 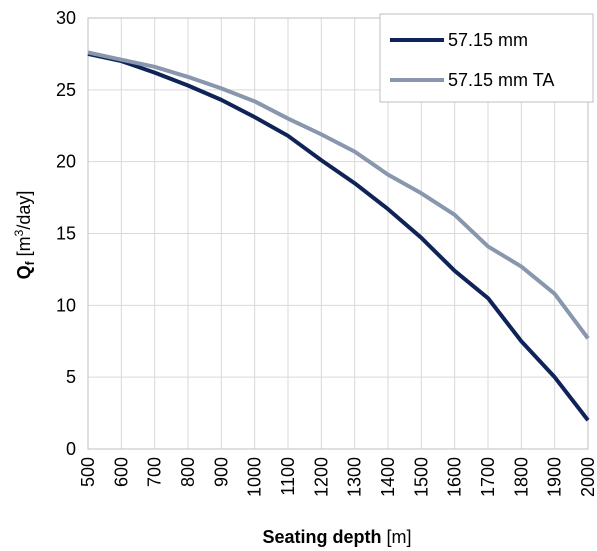 What do you see at coordinates (587, 477) in the screenshot?
I see `x-tick-label: 2000` at bounding box center [587, 477].